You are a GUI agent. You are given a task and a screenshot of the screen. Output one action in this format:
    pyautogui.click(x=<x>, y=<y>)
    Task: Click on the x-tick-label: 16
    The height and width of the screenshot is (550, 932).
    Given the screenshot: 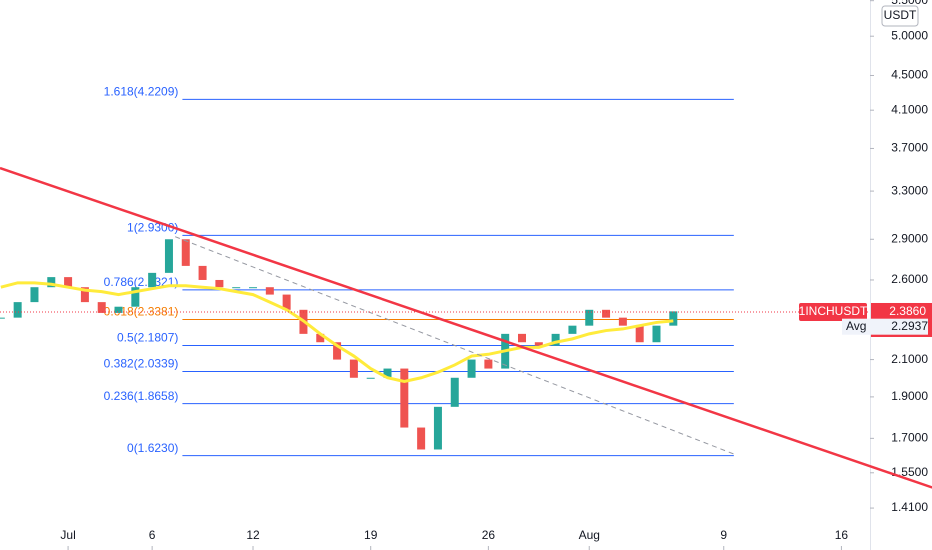 What is the action you would take?
    pyautogui.click(x=842, y=535)
    